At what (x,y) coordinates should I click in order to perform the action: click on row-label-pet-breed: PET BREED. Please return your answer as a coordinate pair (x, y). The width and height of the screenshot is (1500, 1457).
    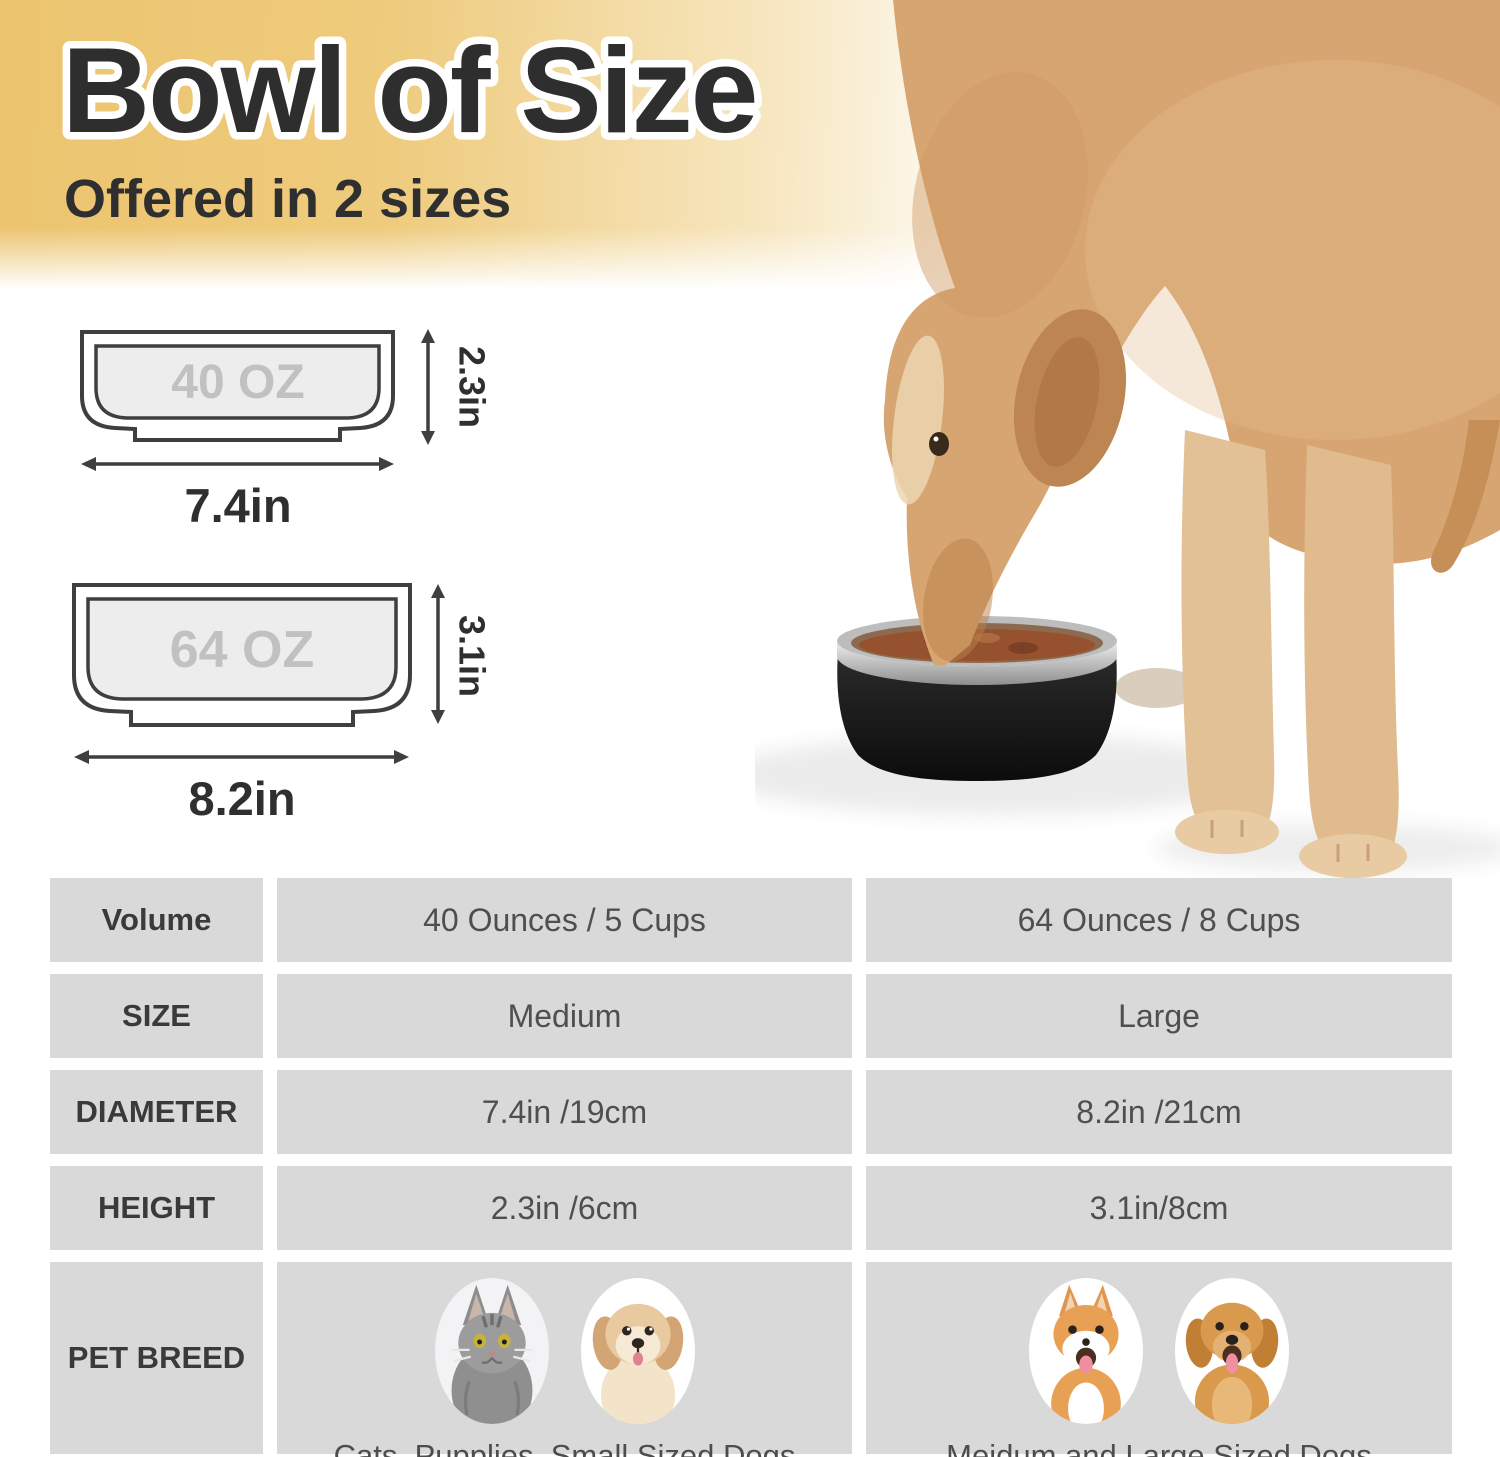
    Looking at the image, I should click on (156, 1358).